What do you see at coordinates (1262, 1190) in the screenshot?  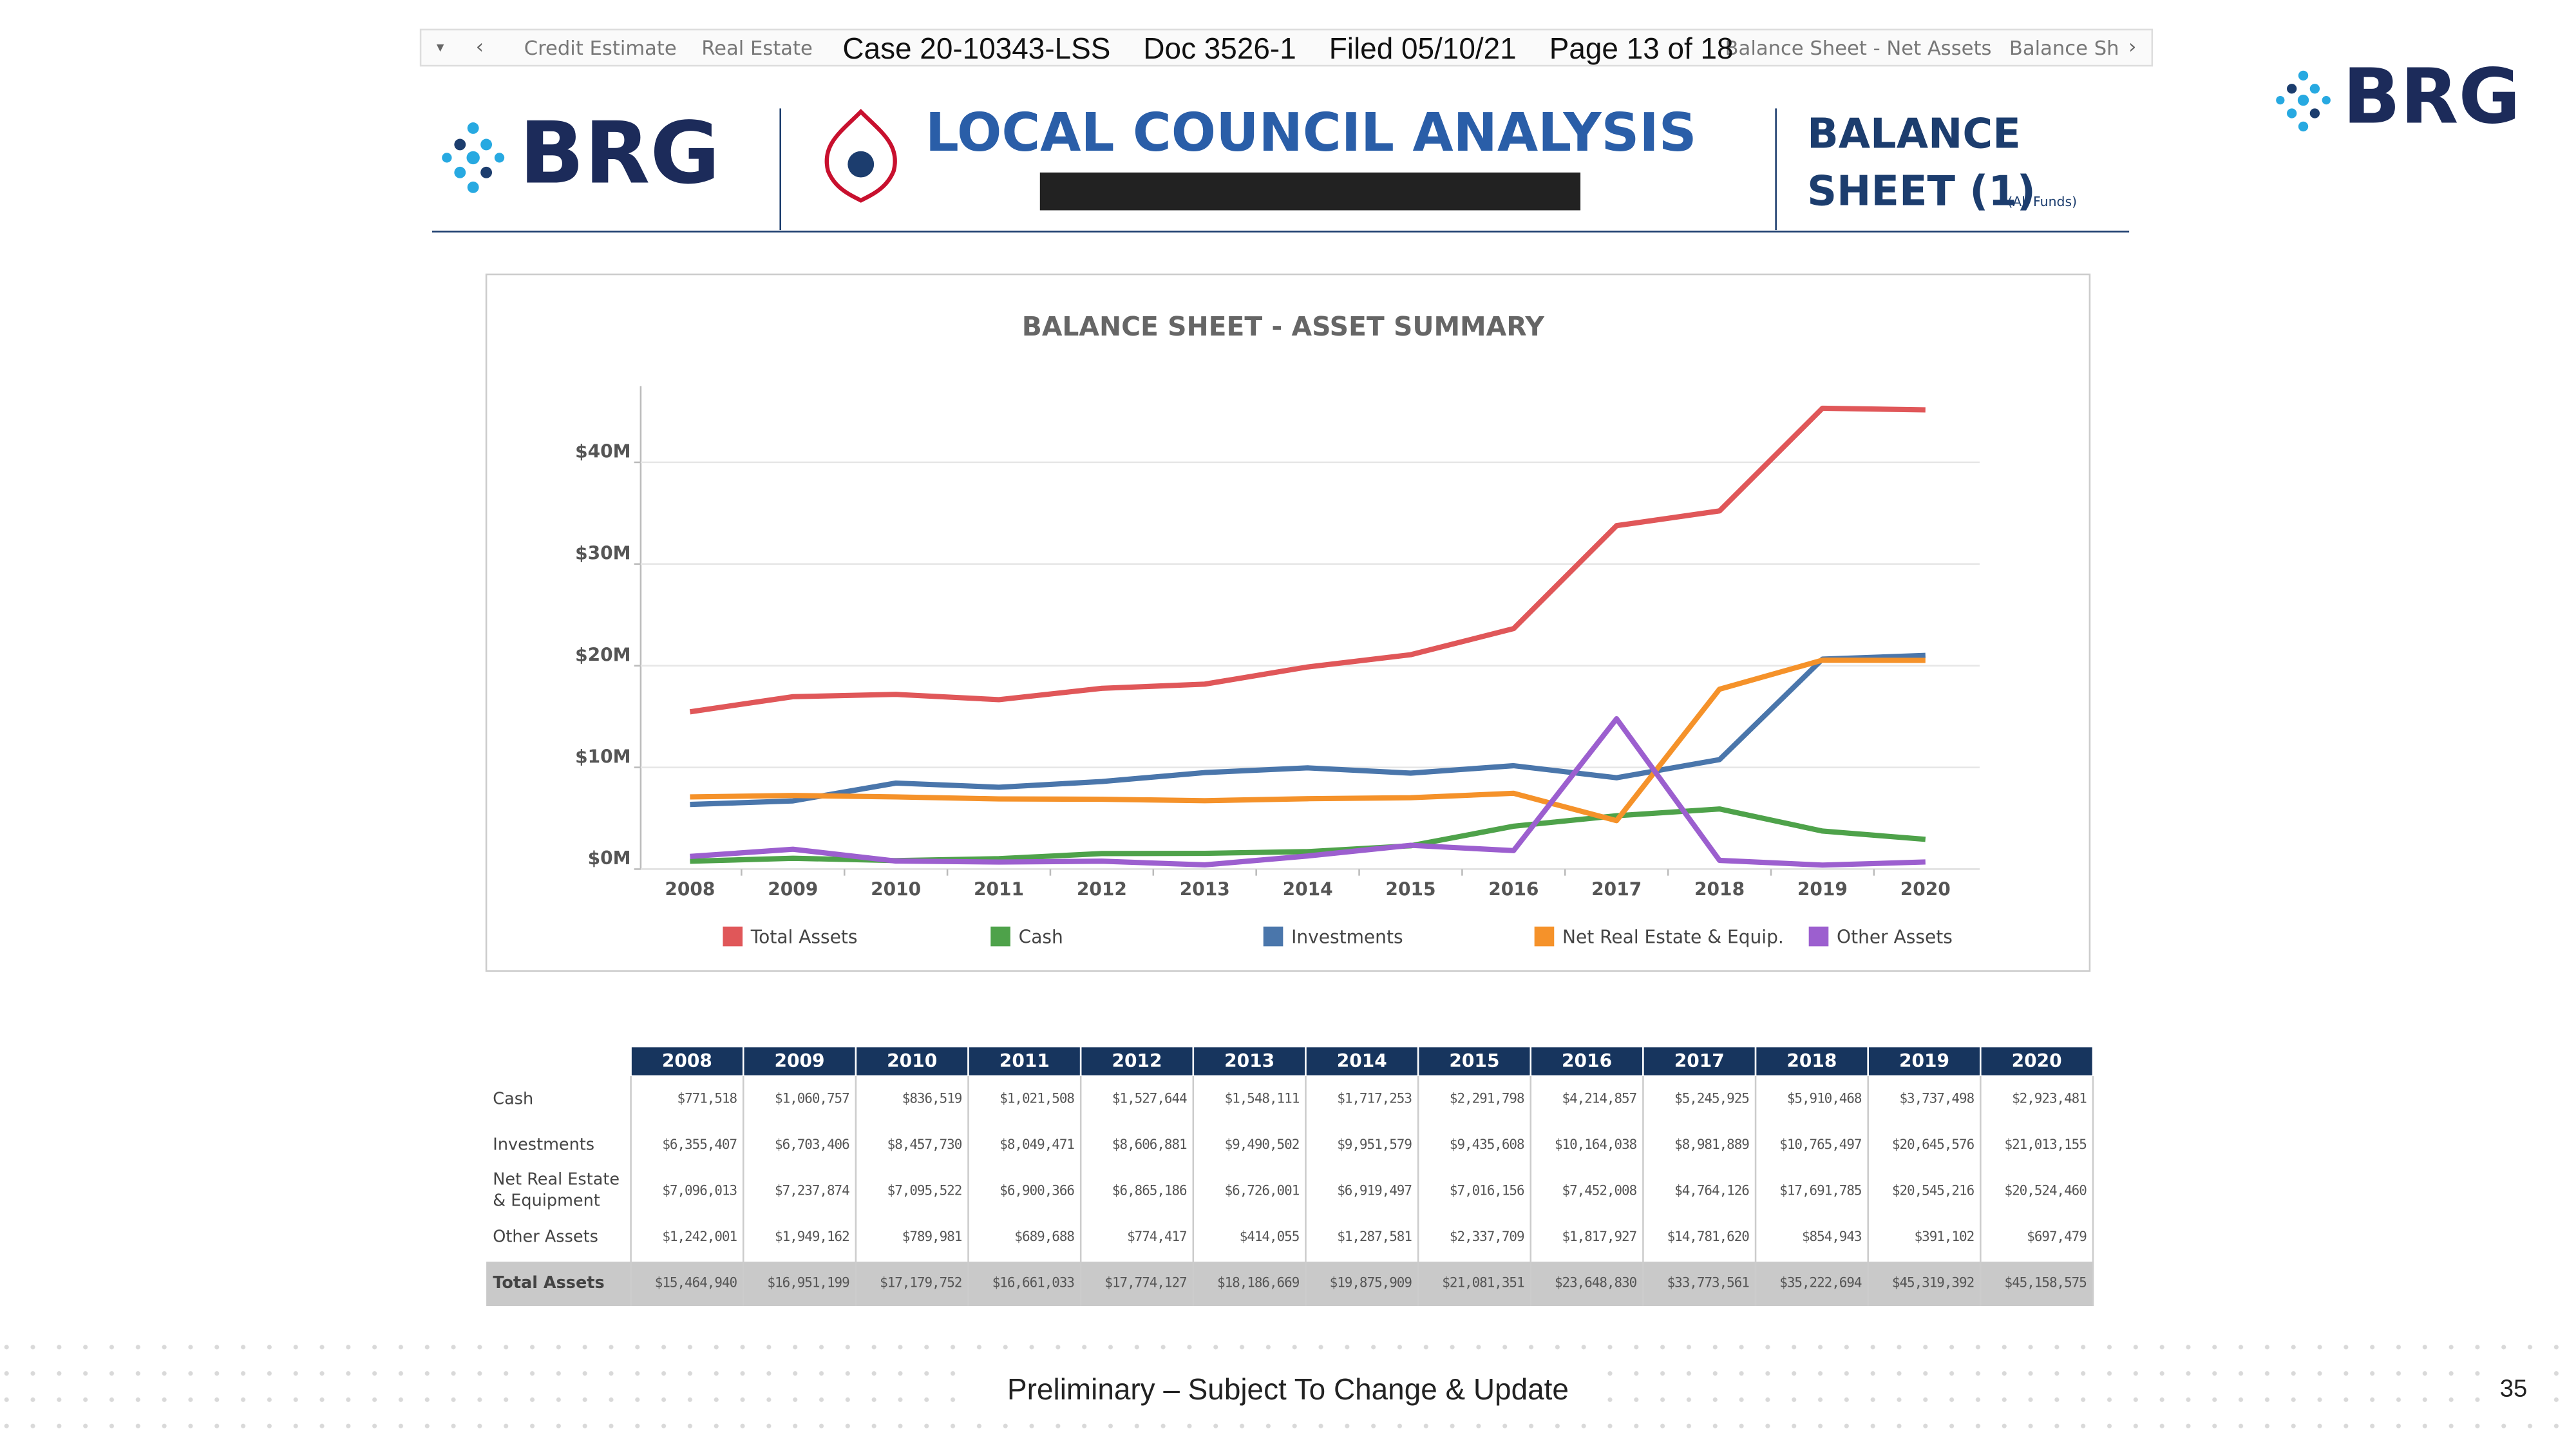 I see `table-cell: $6,726,001` at bounding box center [1262, 1190].